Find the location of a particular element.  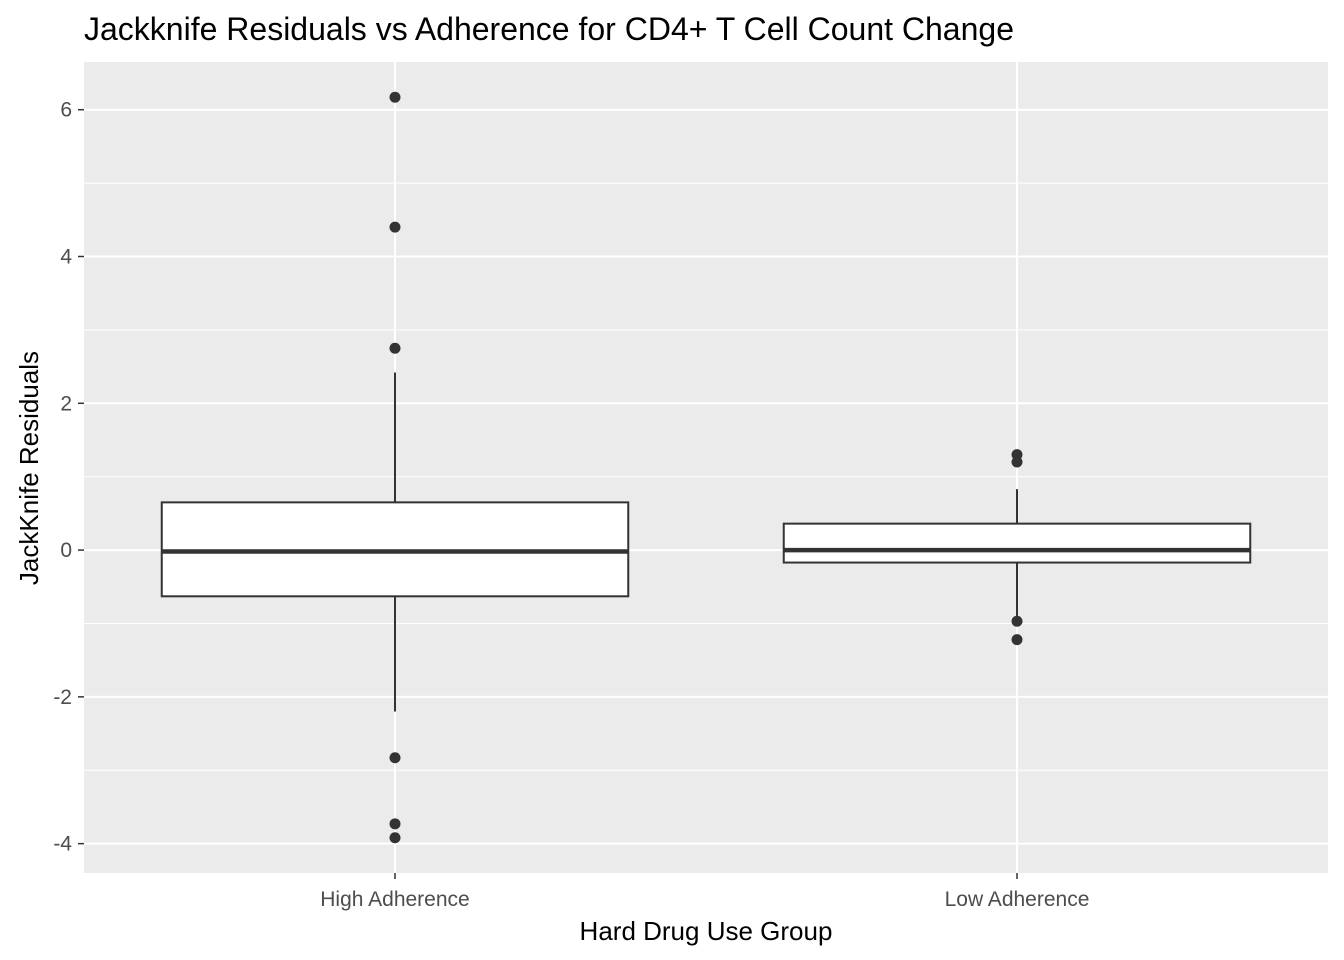

x-tick-label: Low Adherence is located at coordinates (1017, 899).